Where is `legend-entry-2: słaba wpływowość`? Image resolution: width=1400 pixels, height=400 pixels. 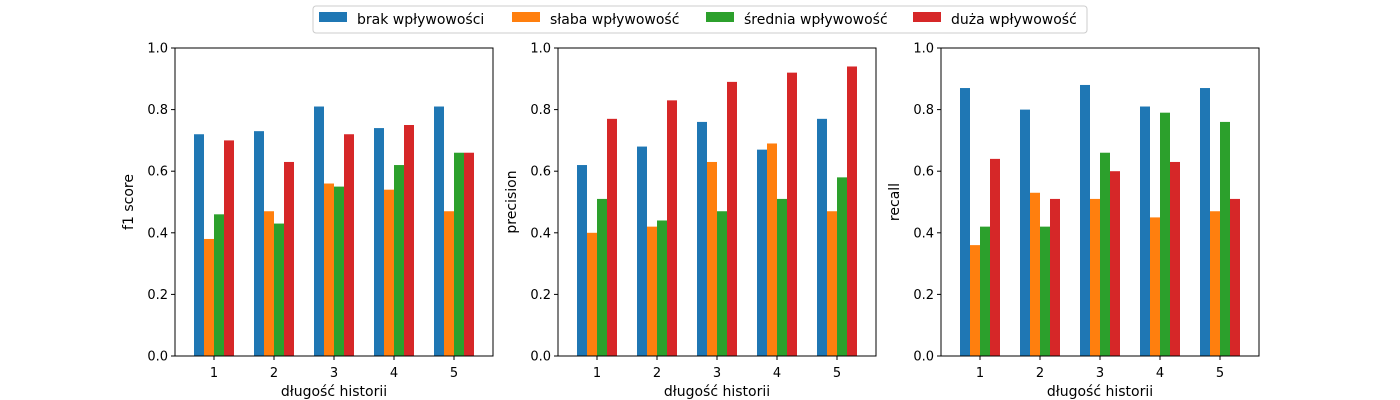 legend-entry-2: słaba wpływowość is located at coordinates (595, 20).